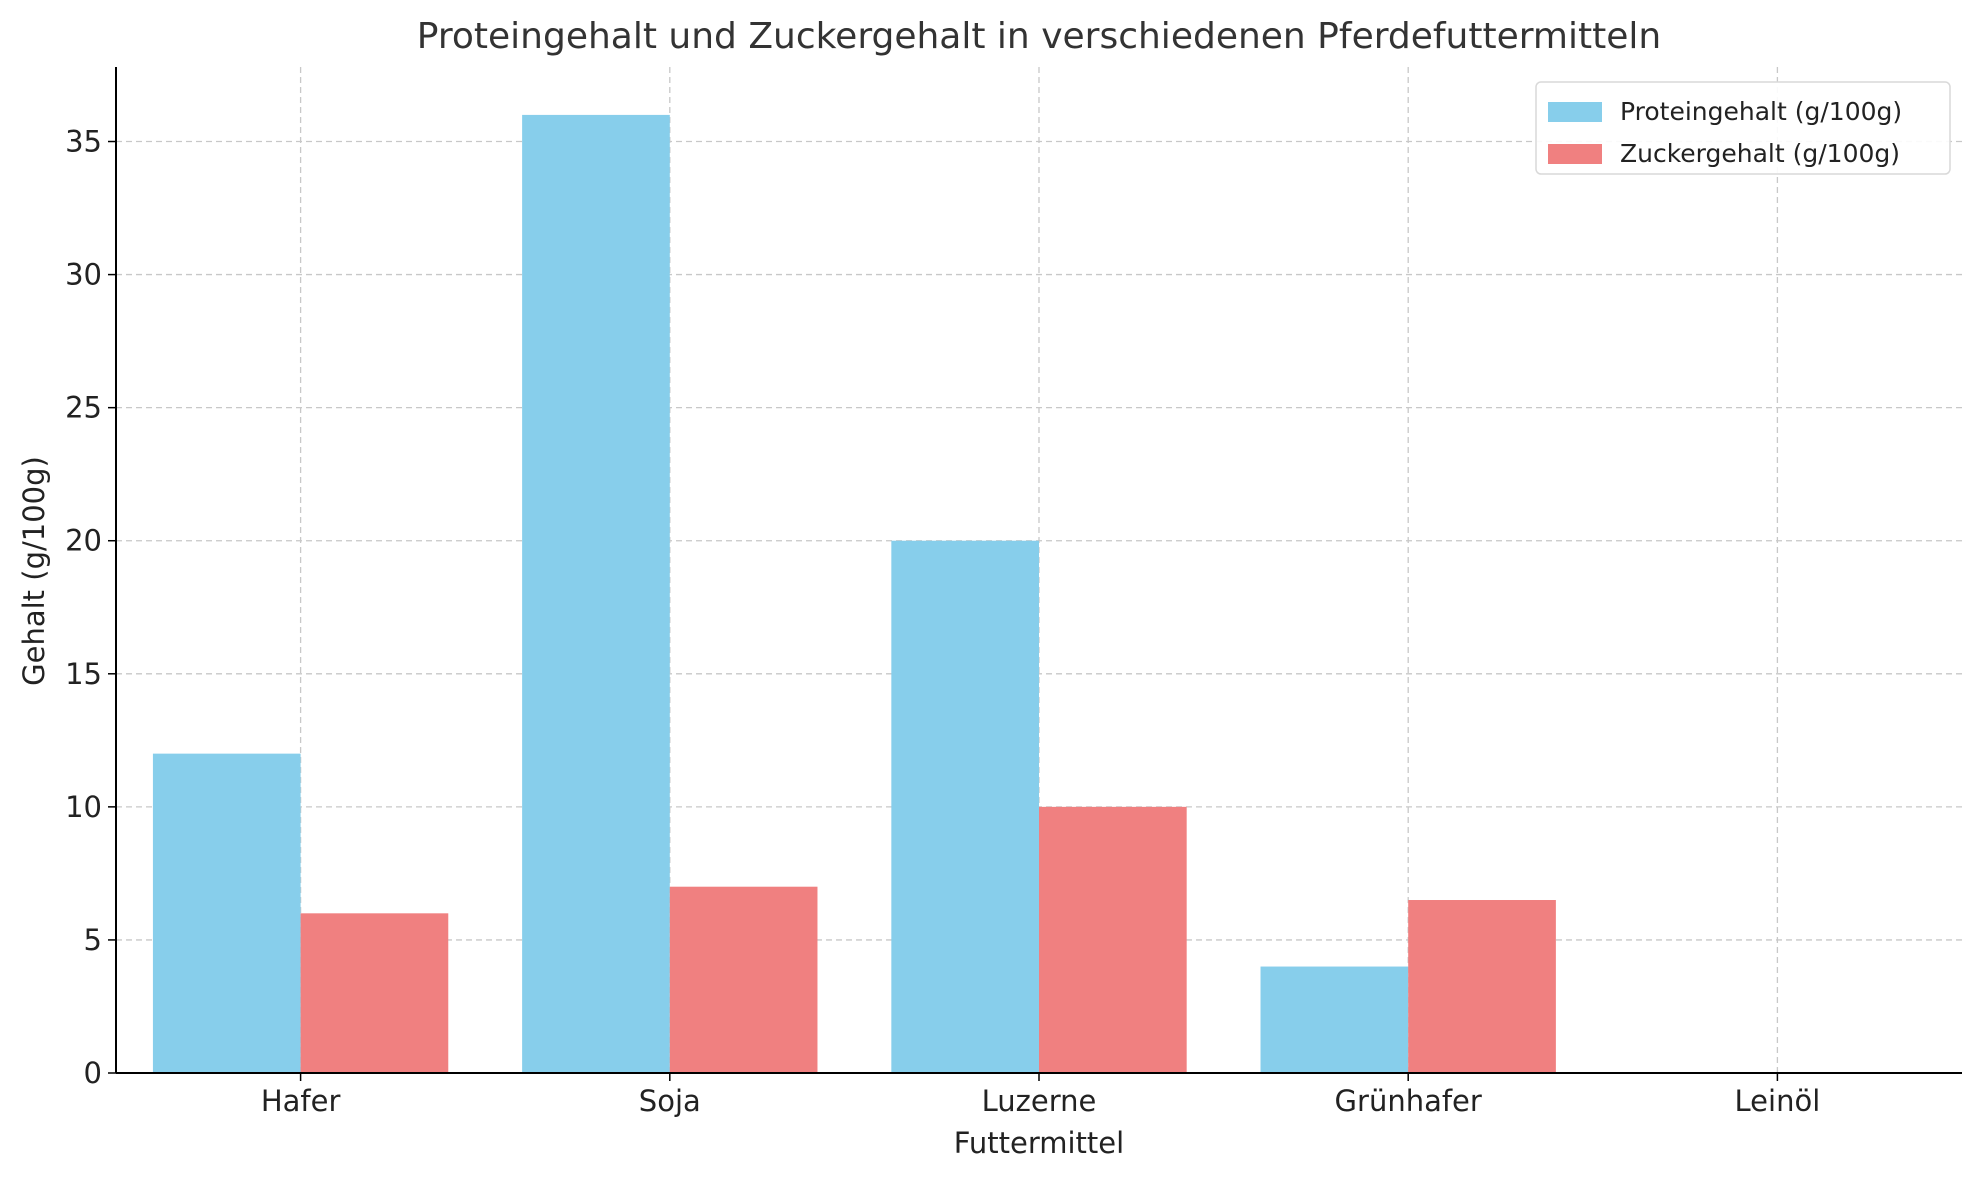 The width and height of the screenshot is (1979, 1184). I want to click on x-axis-label: Futtermittel, so click(1039, 1143).